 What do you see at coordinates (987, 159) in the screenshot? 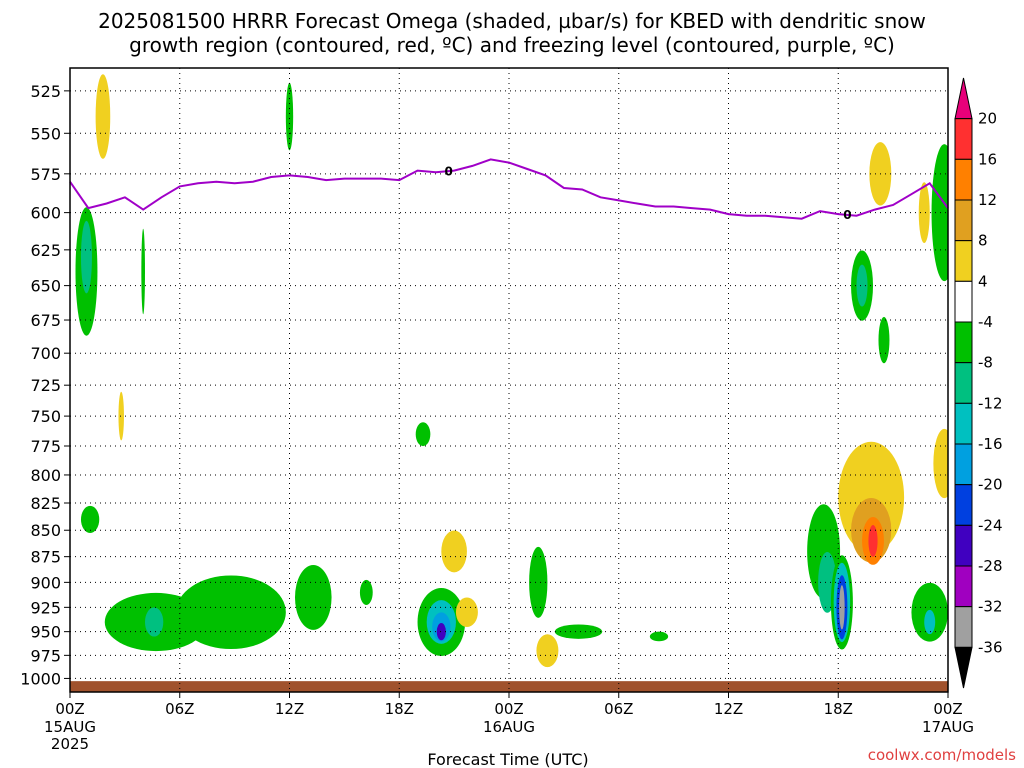
I see `colorbar-label: 16` at bounding box center [987, 159].